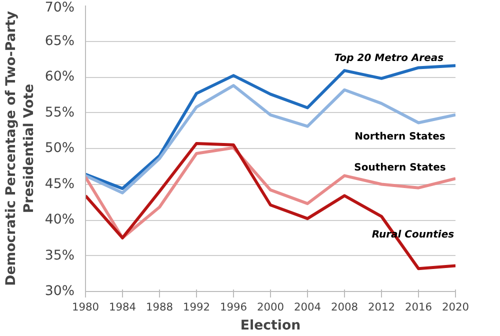  What do you see at coordinates (59, 184) in the screenshot?
I see `y-tick-label: 45%` at bounding box center [59, 184].